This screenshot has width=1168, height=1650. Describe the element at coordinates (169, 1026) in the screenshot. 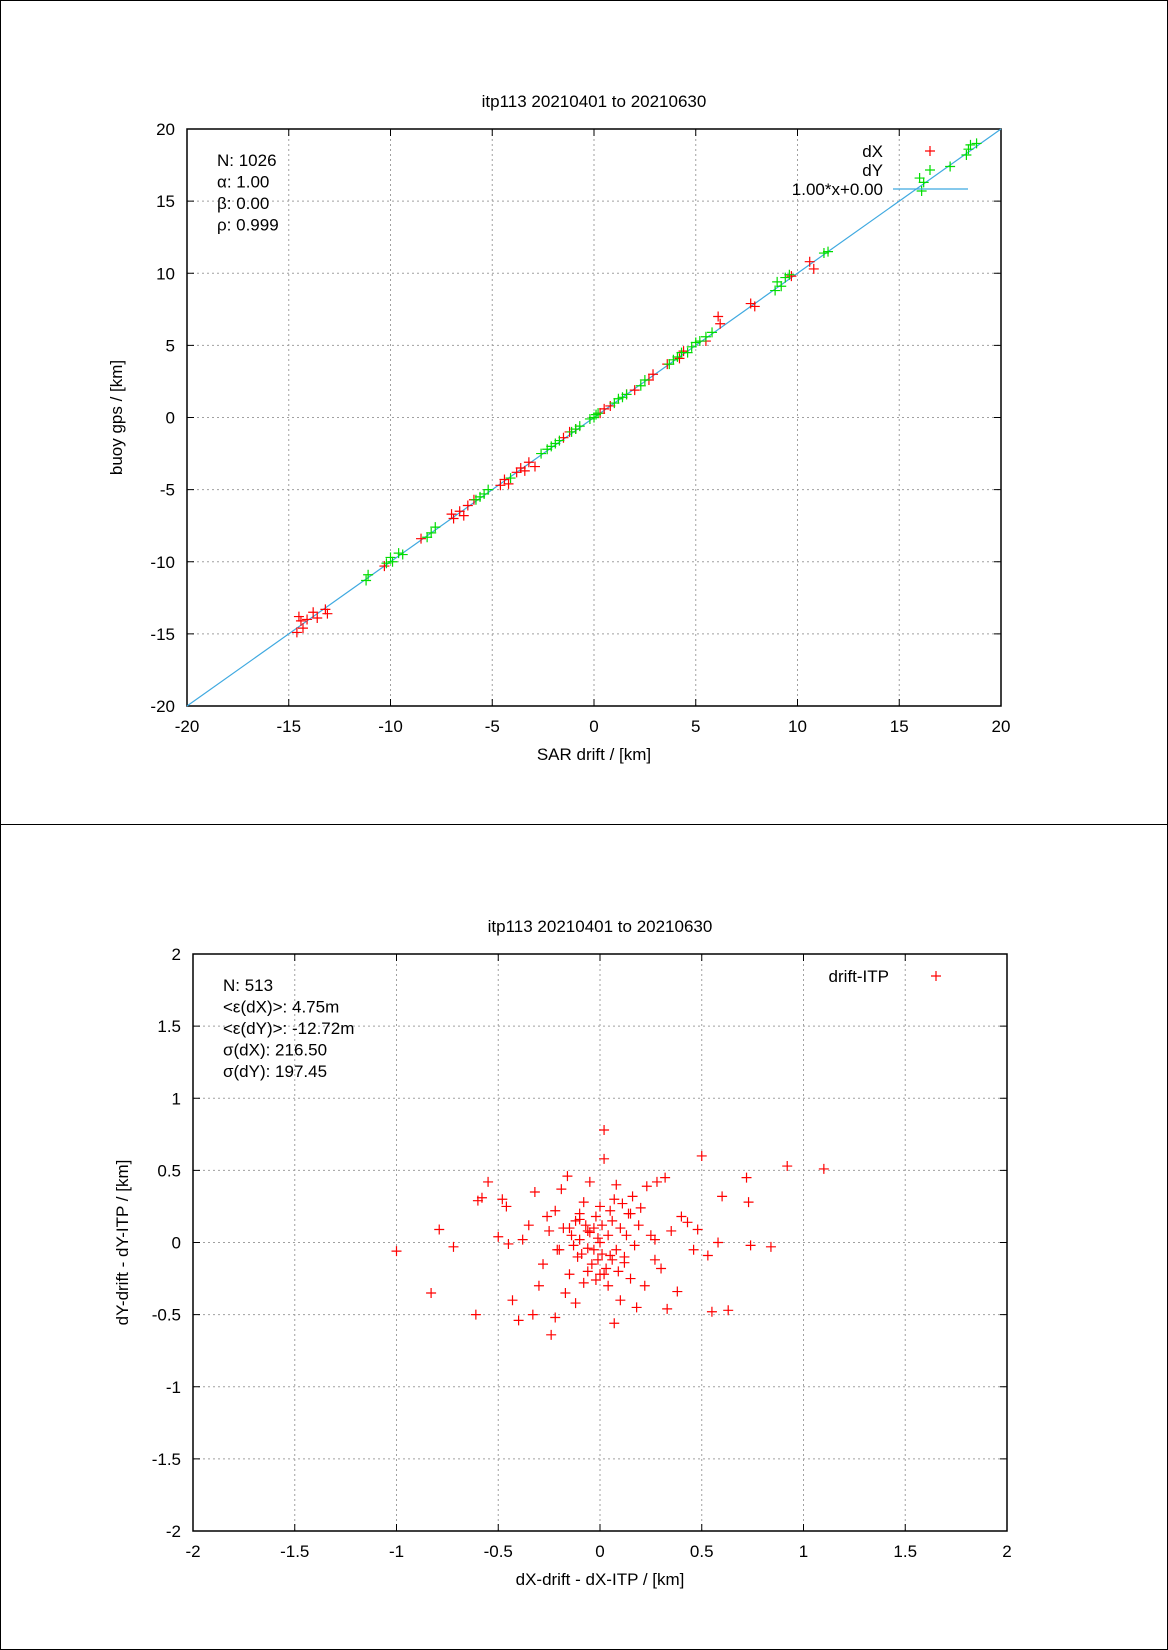

I see `y-tick-label: 1.5` at that location.